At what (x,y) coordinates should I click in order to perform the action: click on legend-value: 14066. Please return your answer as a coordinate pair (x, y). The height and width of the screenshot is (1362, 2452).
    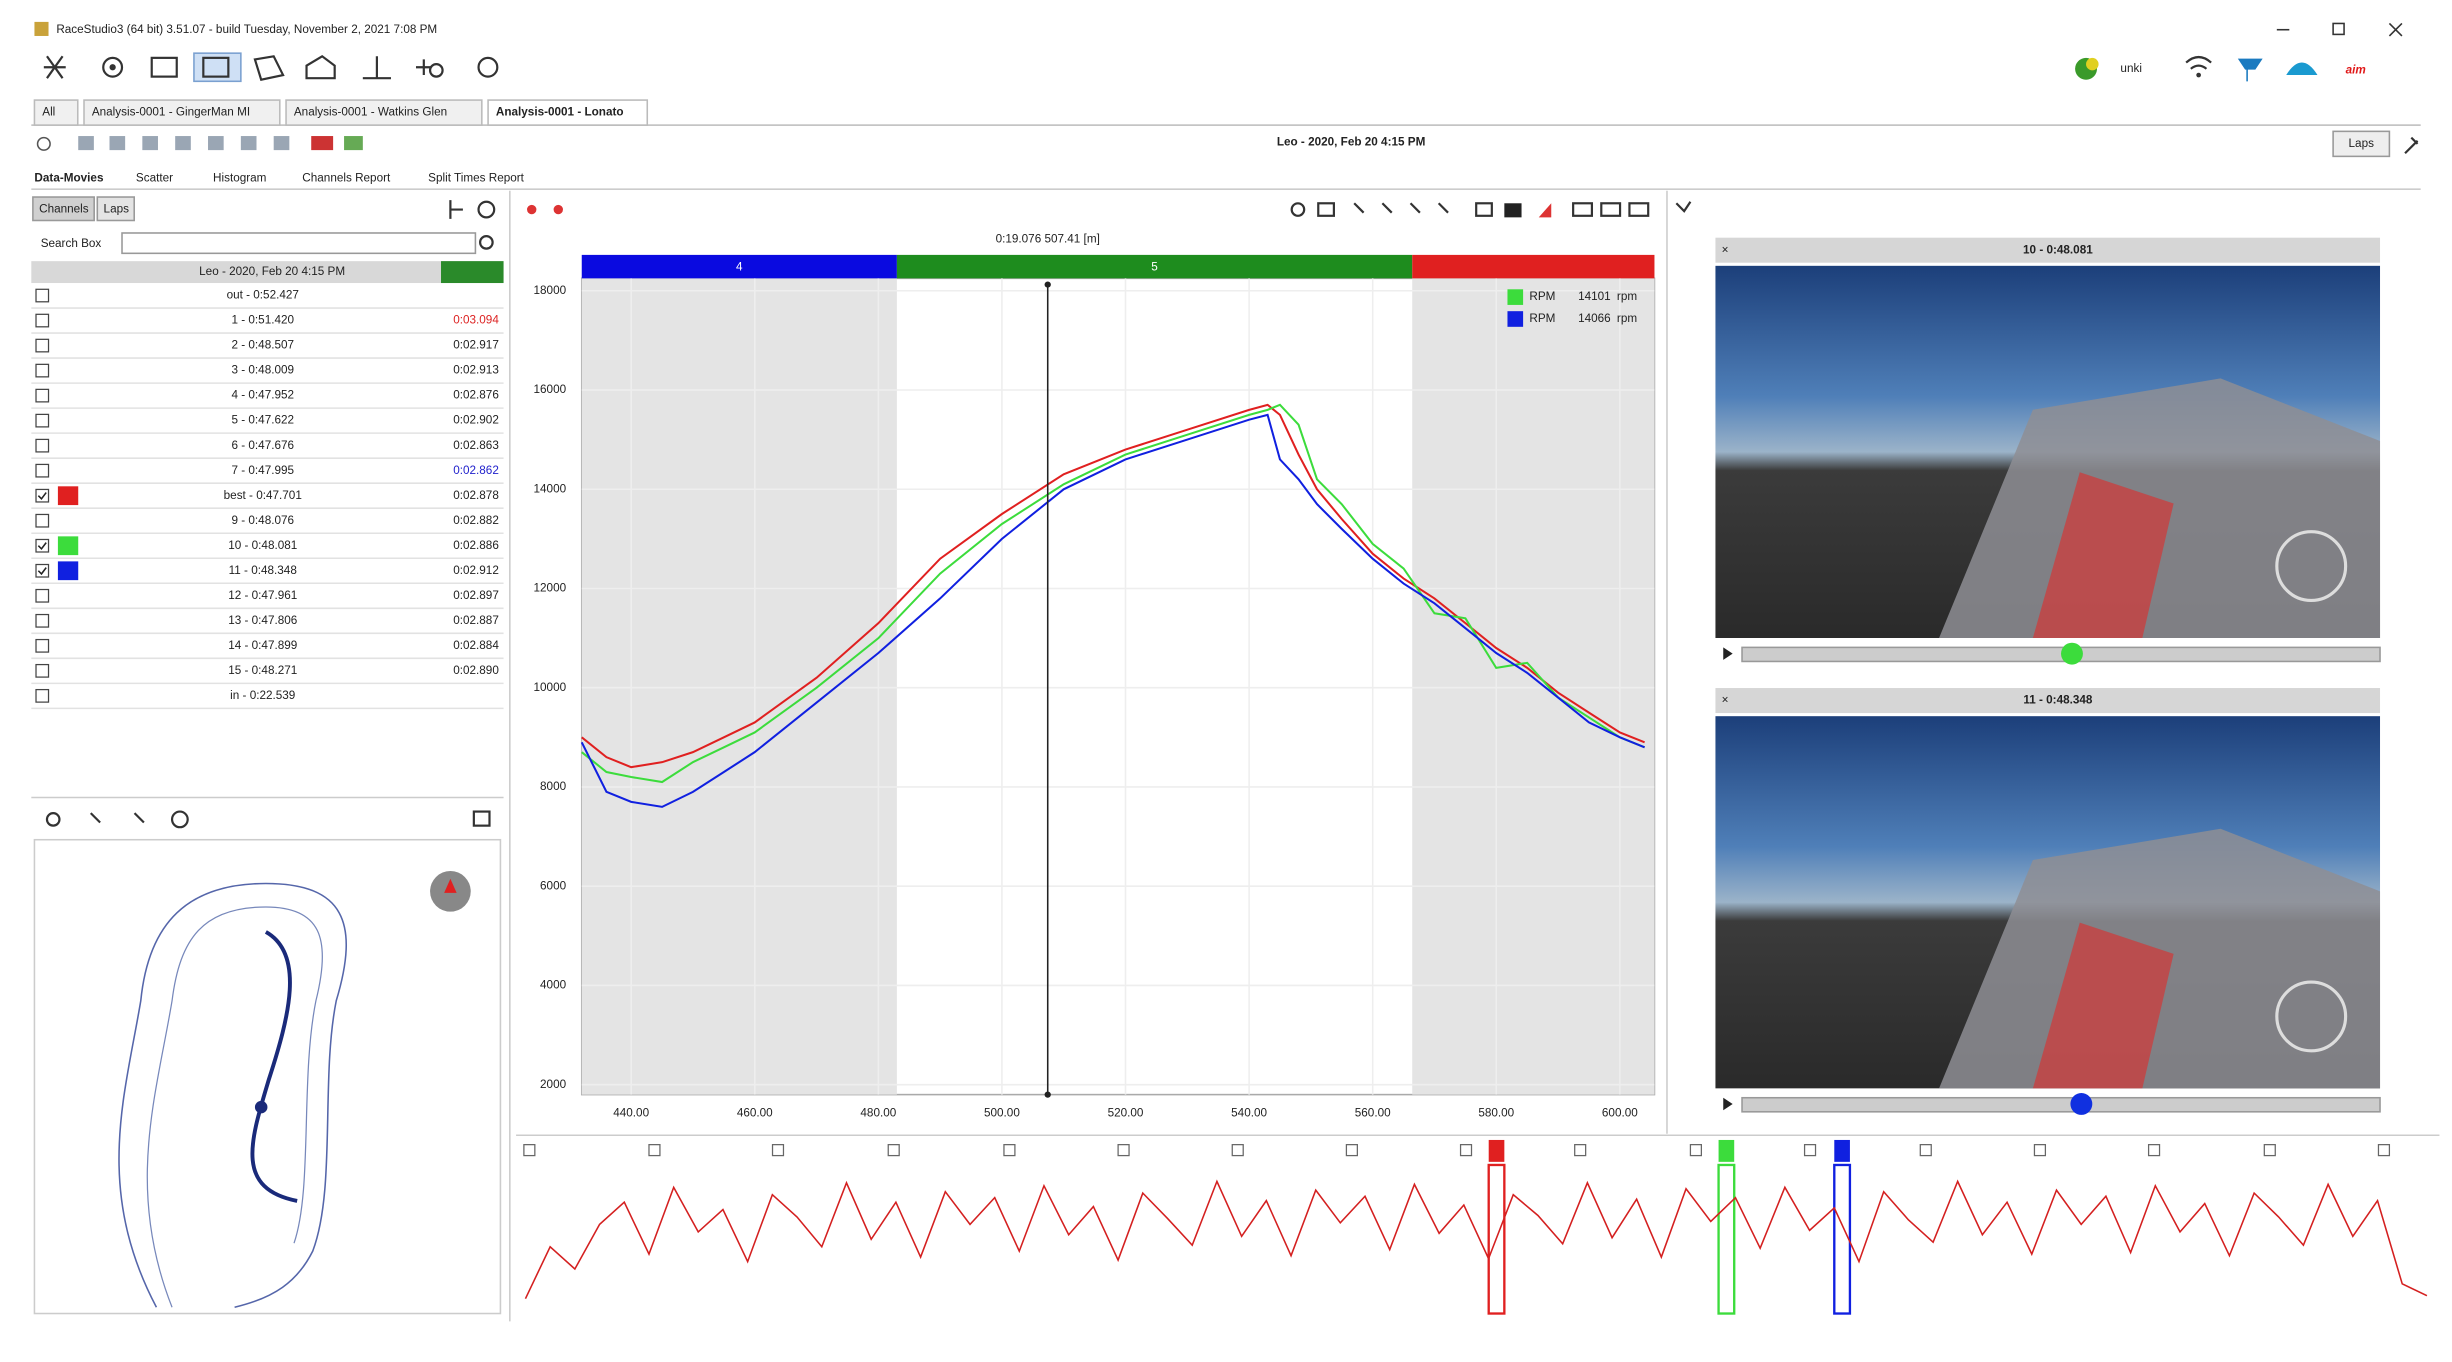
    Looking at the image, I should click on (1594, 318).